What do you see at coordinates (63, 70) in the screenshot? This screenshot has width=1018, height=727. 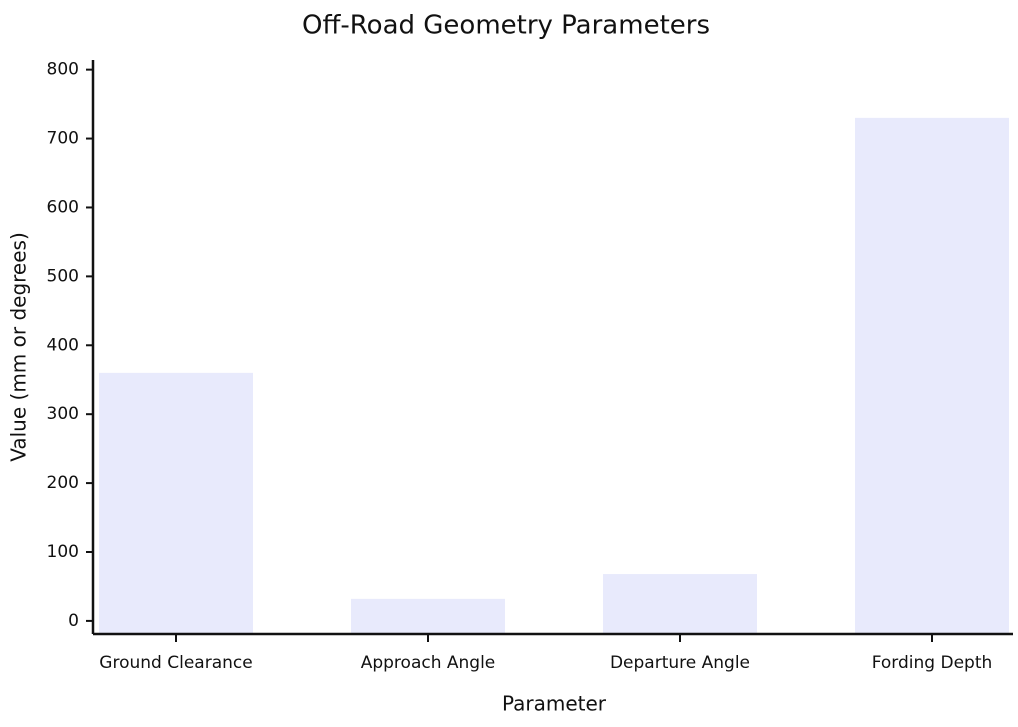 I see `y-tick-label: 800` at bounding box center [63, 70].